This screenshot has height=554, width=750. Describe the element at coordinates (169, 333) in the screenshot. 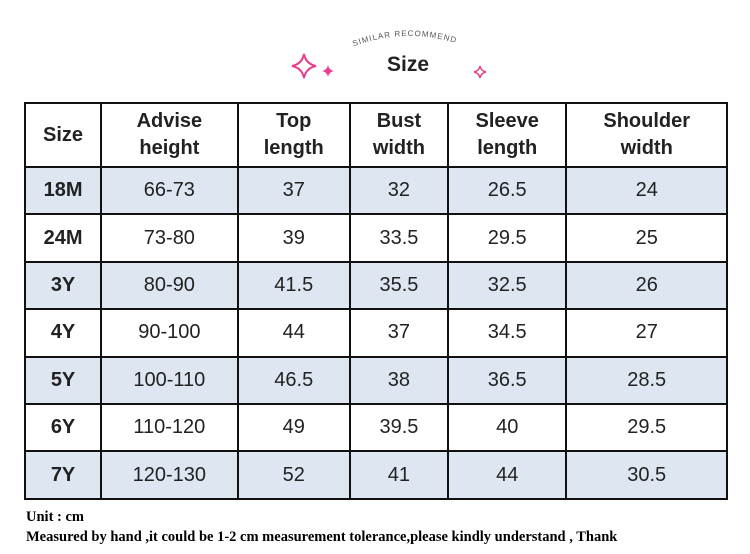

I see `table-cell: 90-100` at that location.